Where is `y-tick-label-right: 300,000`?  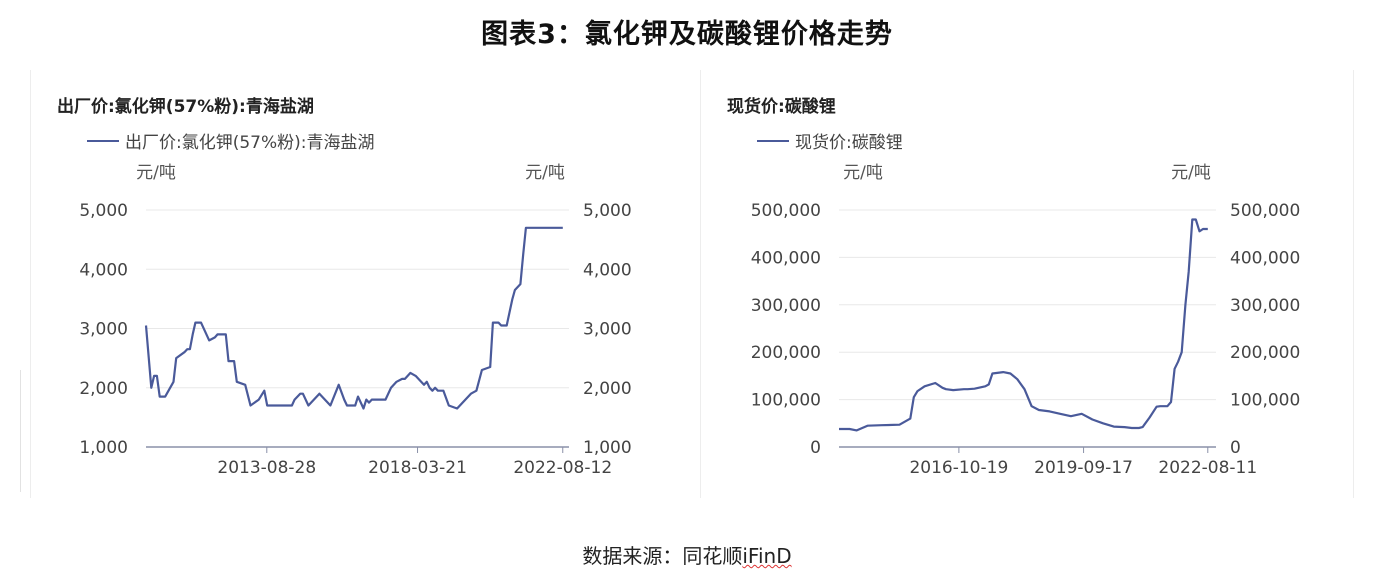 y-tick-label-right: 300,000 is located at coordinates (1265, 306).